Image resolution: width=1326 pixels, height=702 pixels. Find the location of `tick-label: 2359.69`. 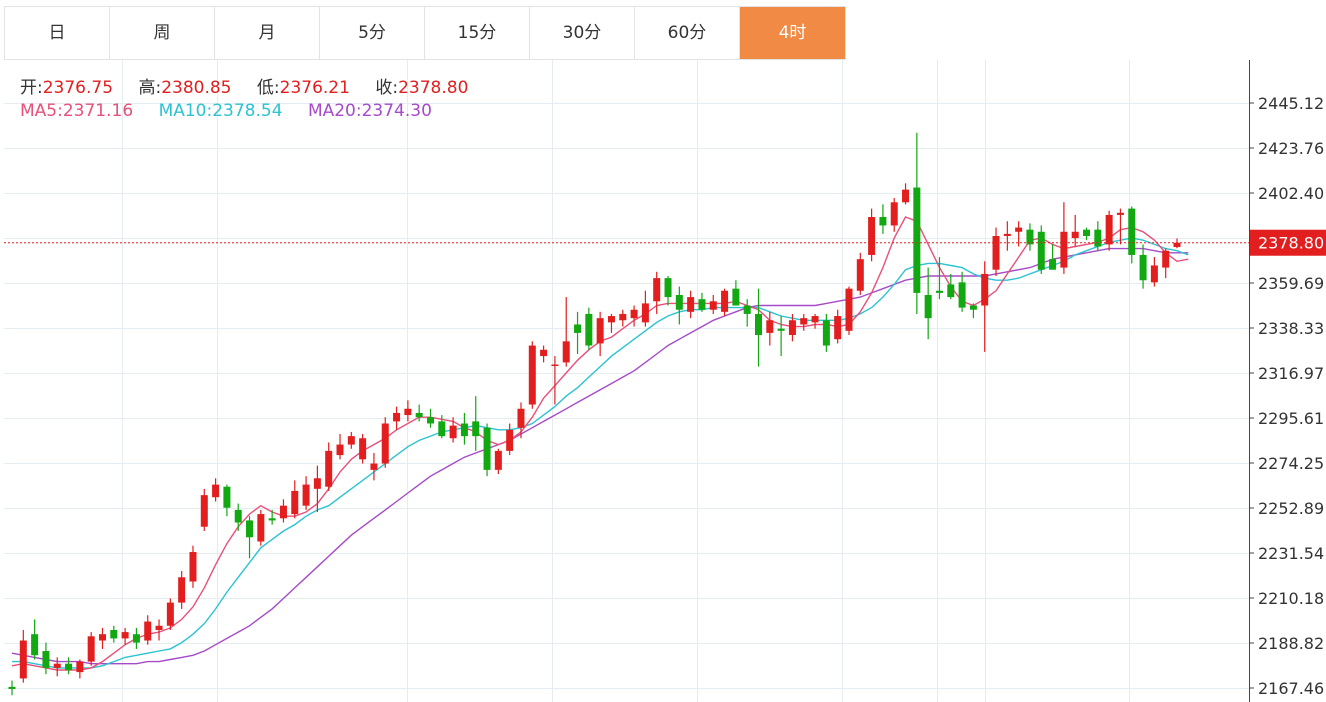

tick-label: 2359.69 is located at coordinates (1291, 283).